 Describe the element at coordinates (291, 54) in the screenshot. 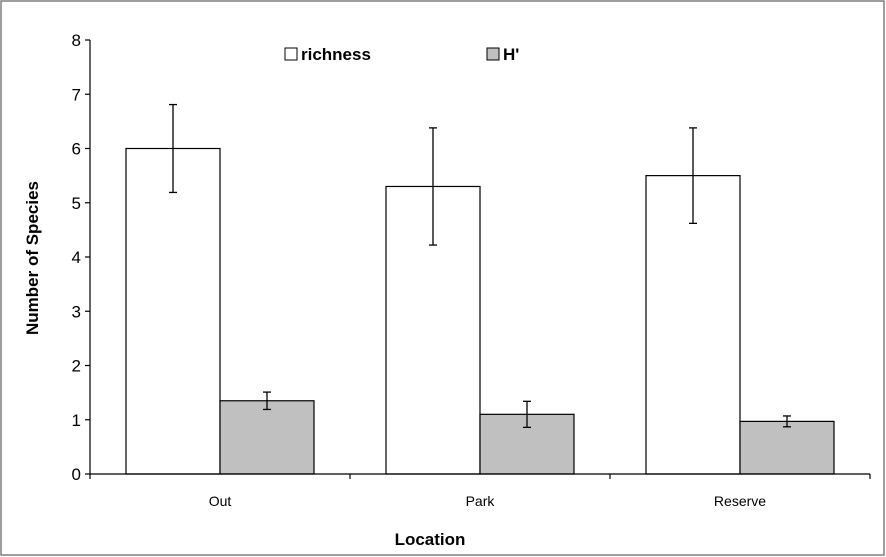

I see `legend-swatch-richness` at that location.